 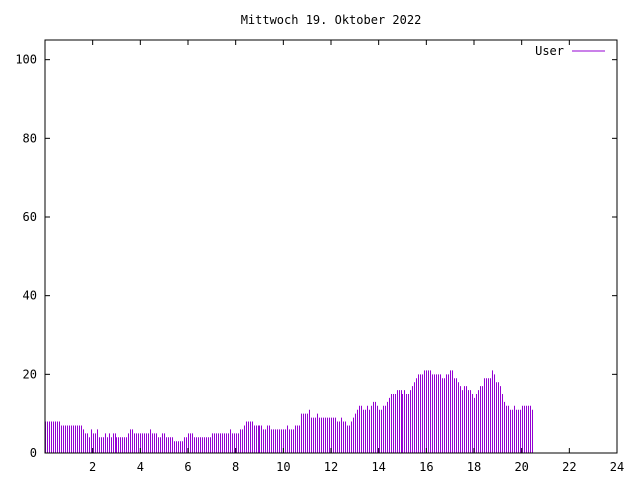 I want to click on legend: User, so click(x=570, y=51).